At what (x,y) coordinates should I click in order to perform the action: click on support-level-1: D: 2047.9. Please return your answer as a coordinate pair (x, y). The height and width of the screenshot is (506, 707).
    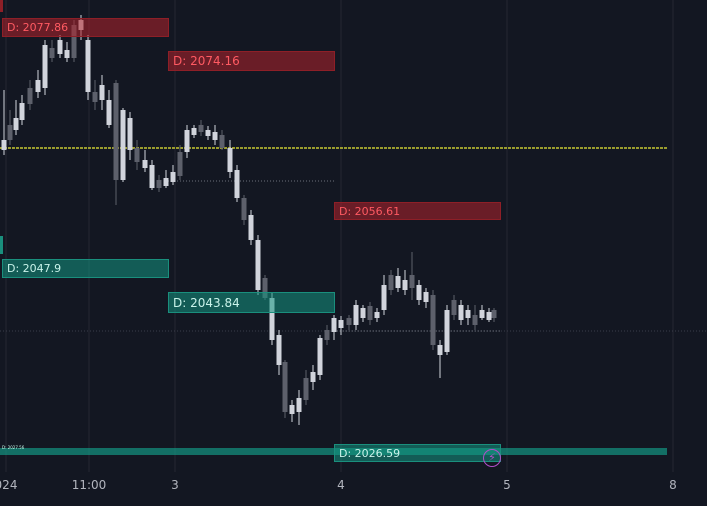
    Looking at the image, I should click on (85, 268).